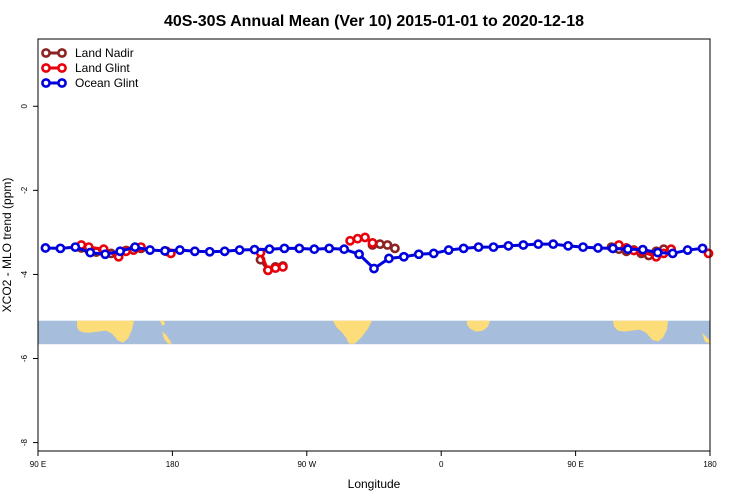 The width and height of the screenshot is (750, 500). I want to click on legend-label: Land Glint, so click(102, 68).